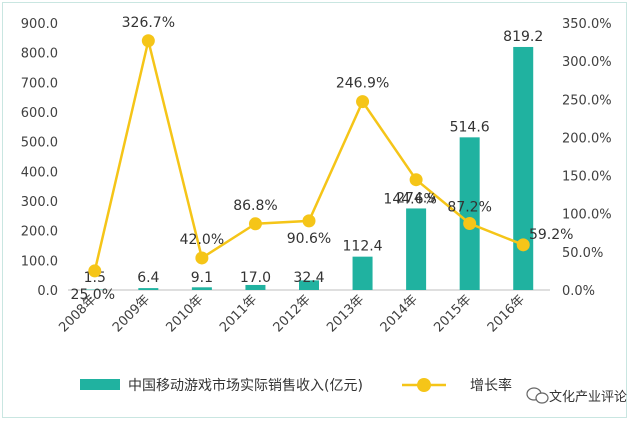  I want to click on bar-value-label: 6.4, so click(148, 278).